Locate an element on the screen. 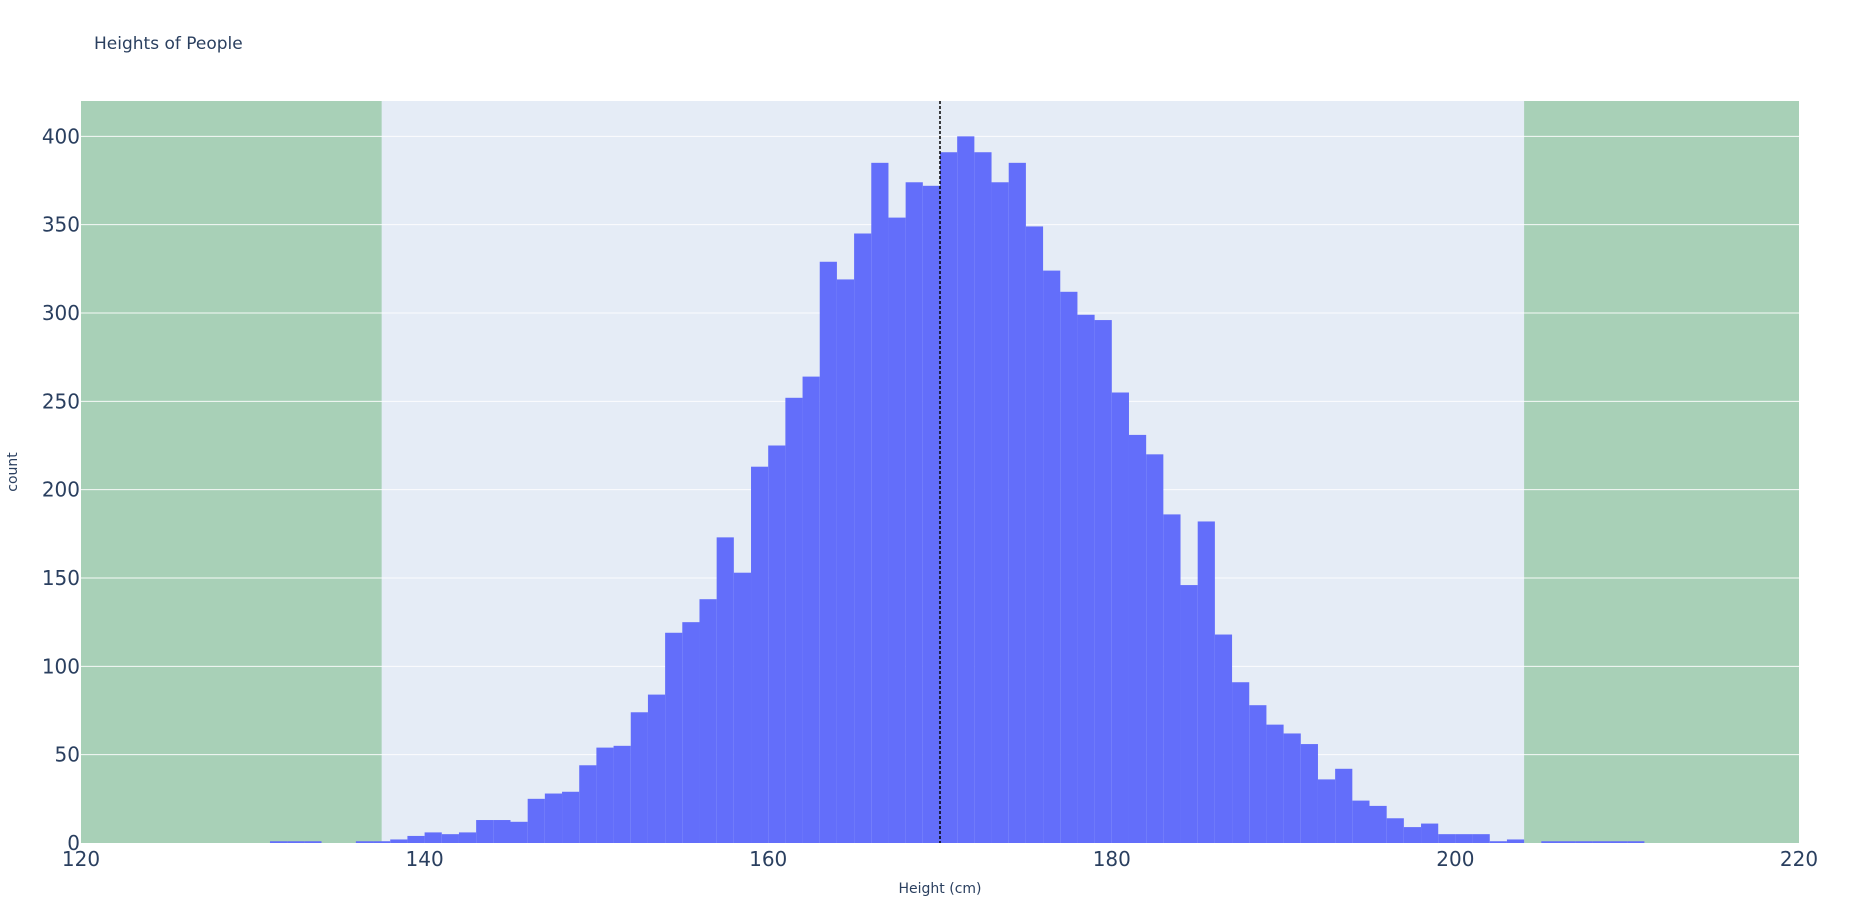 The image size is (1856, 913). y-tick-labels: 0 50 100 150 200 250 300 350 400 is located at coordinates (61, 489).